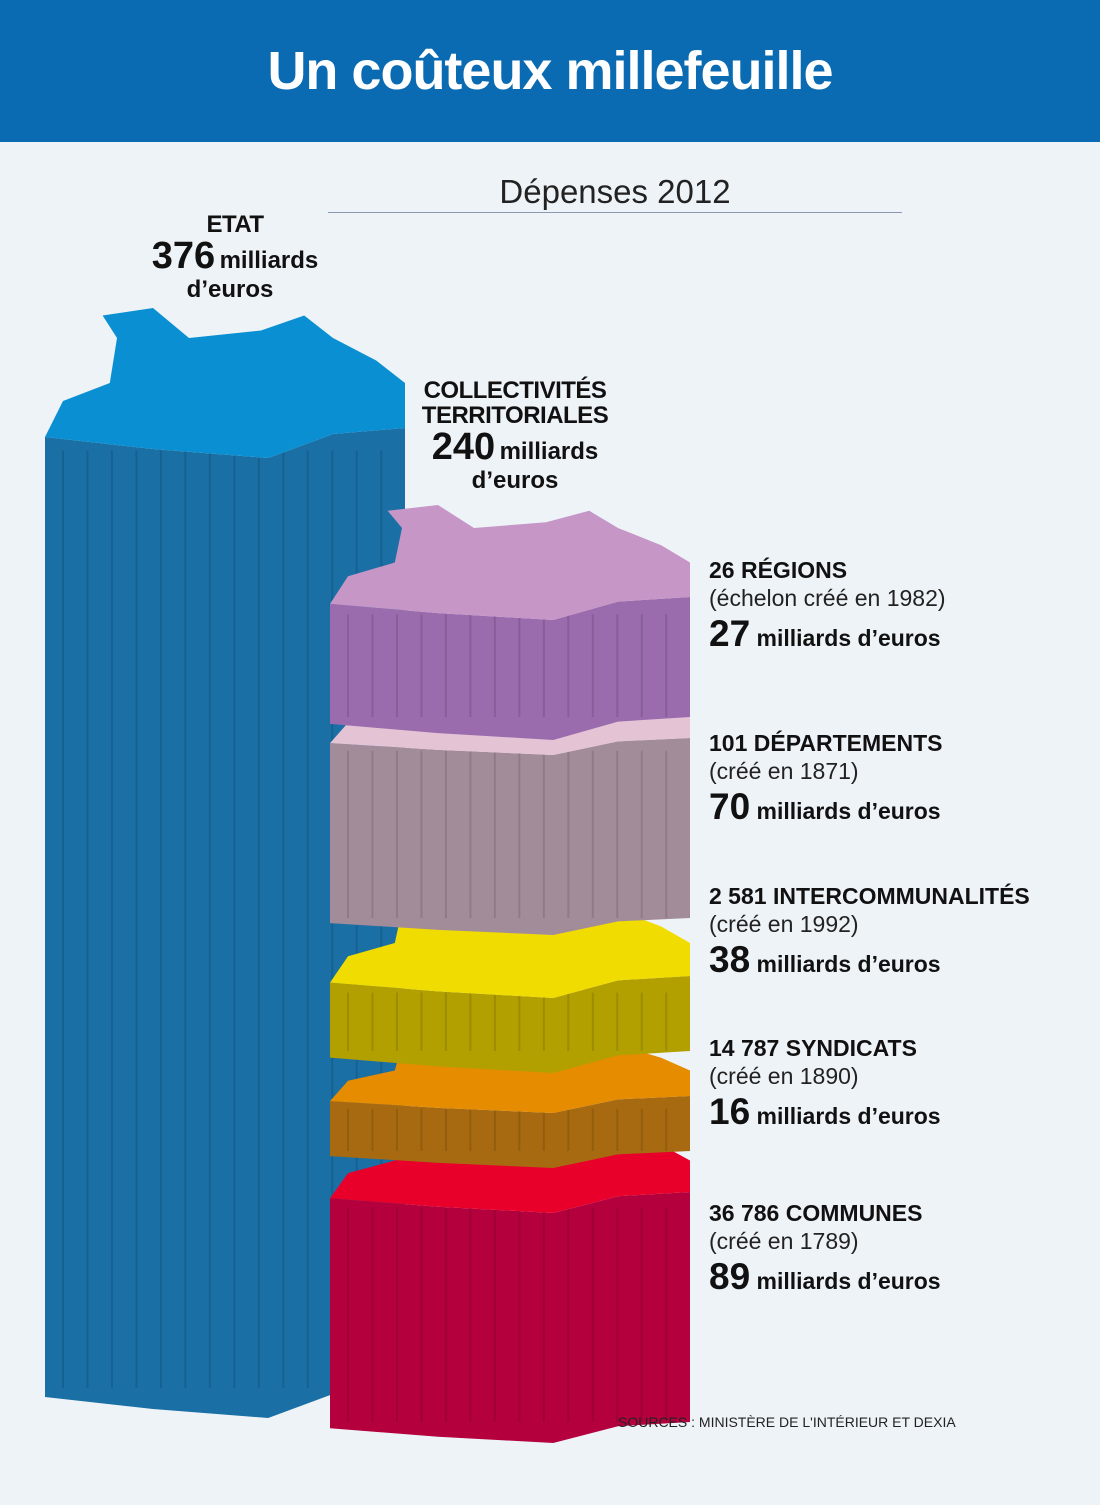 Image resolution: width=1100 pixels, height=1505 pixels. What do you see at coordinates (235, 224) in the screenshot?
I see `etat-name: ETAT` at bounding box center [235, 224].